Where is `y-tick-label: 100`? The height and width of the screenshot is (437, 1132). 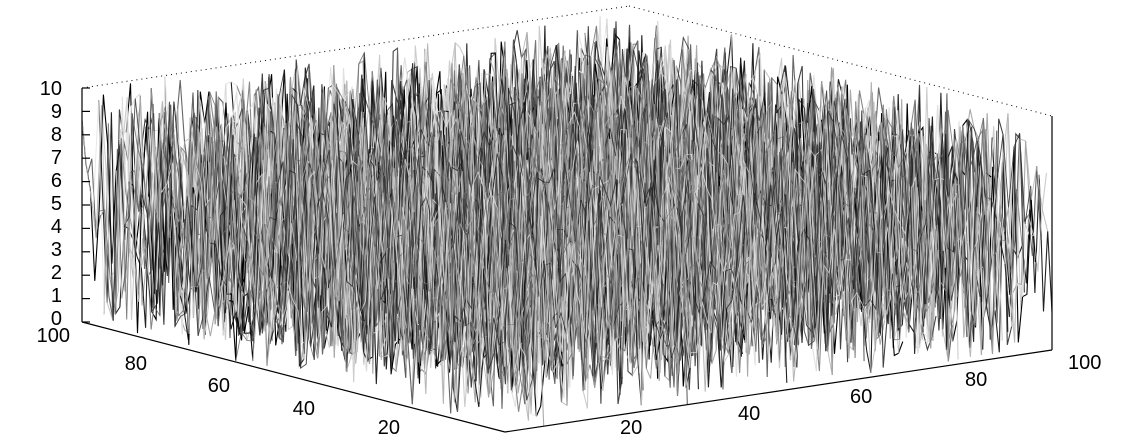
y-tick-label: 100 is located at coordinates (53, 336).